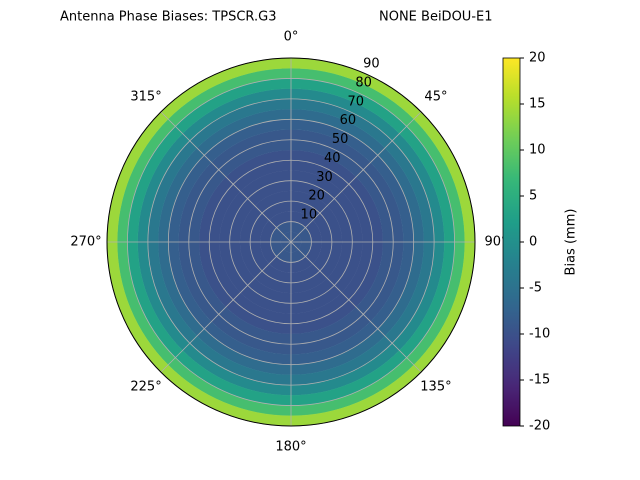  I want to click on theta-tick-label: 225°, so click(145, 386).